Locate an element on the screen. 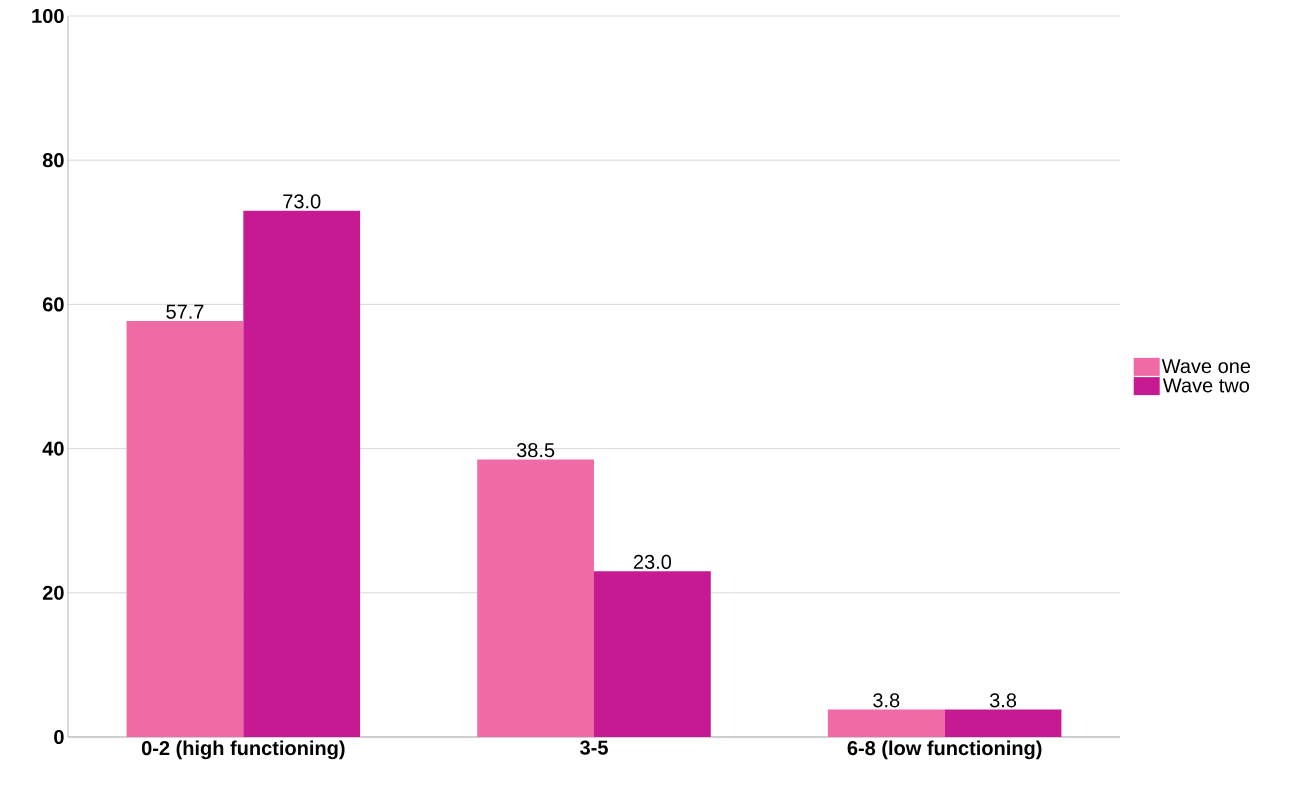 The height and width of the screenshot is (797, 1314). legend-label: Wave one is located at coordinates (1206, 366).